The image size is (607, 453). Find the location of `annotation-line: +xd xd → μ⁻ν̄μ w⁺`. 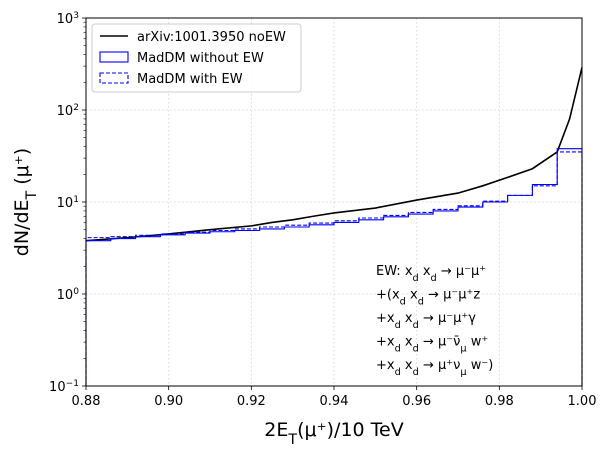

annotation-line: +xd xd → μ⁻ν̄μ w⁺ is located at coordinates (432, 345).